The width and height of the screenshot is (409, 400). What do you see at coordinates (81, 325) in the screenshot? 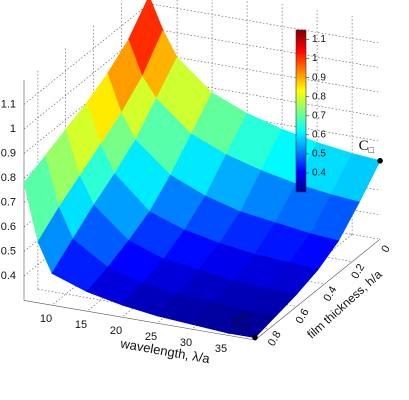
I see `x-tick-label: 15` at bounding box center [81, 325].